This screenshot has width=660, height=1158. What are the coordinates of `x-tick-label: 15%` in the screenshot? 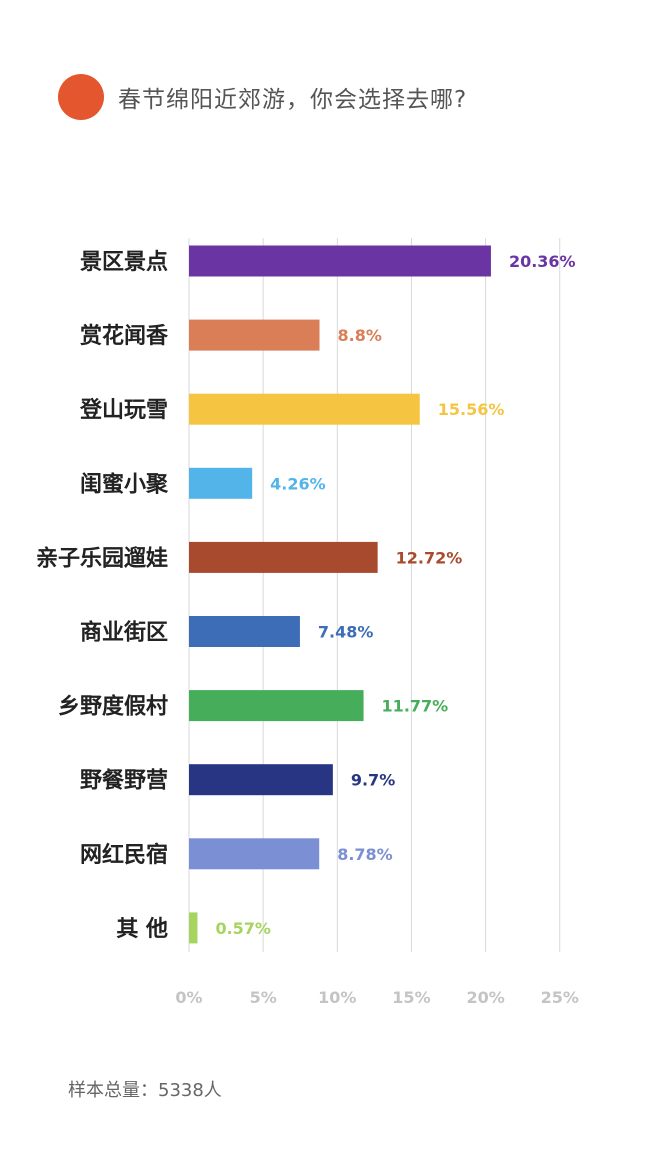 It's located at (411, 997).